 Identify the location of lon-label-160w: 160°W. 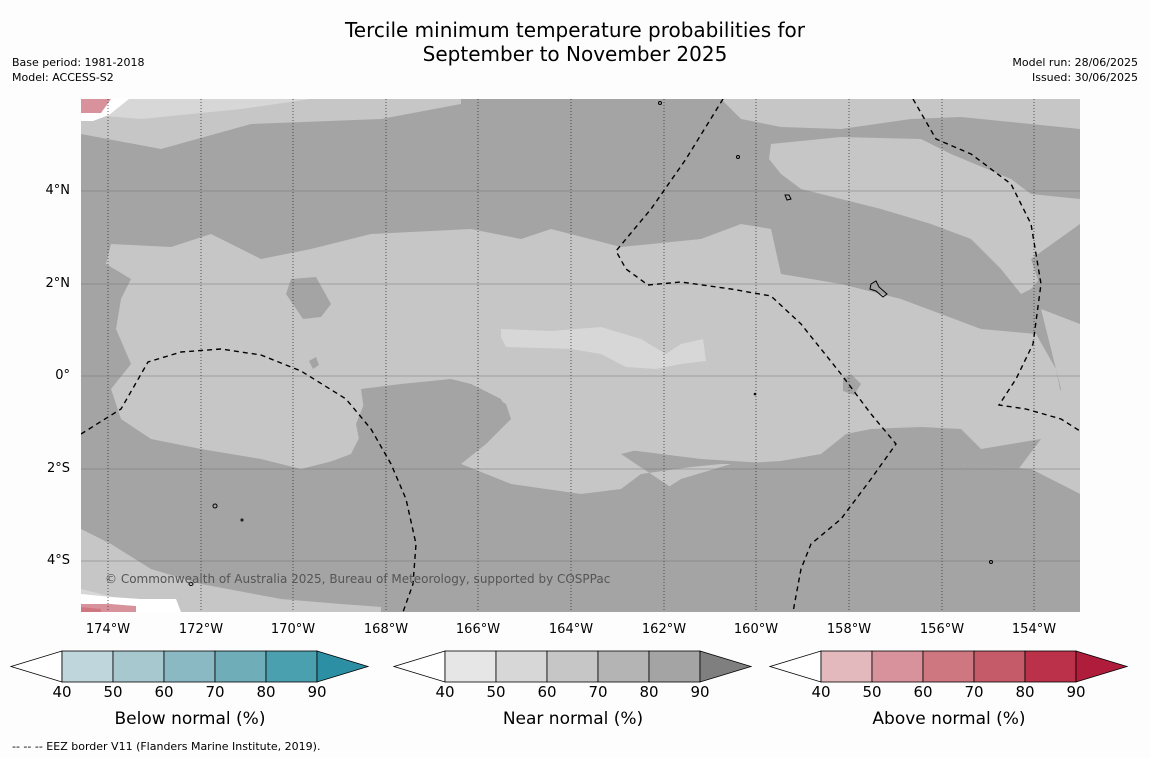
(756, 629).